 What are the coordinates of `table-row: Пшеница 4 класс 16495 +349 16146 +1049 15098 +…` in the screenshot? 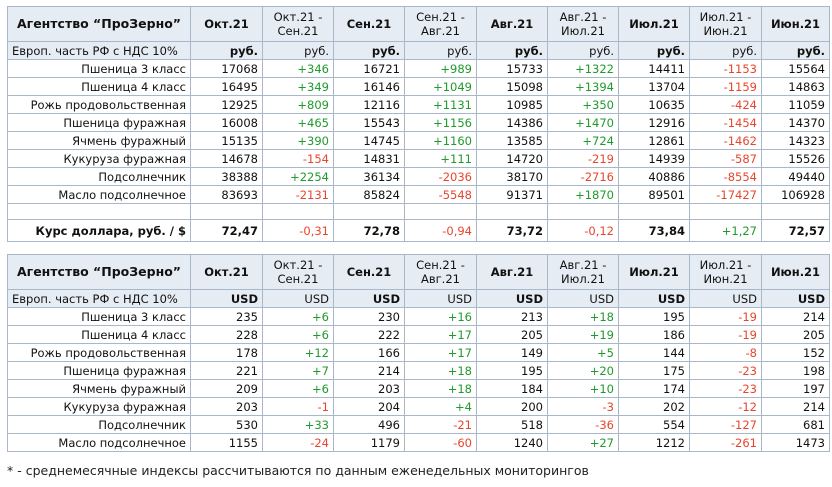 It's located at (418, 86).